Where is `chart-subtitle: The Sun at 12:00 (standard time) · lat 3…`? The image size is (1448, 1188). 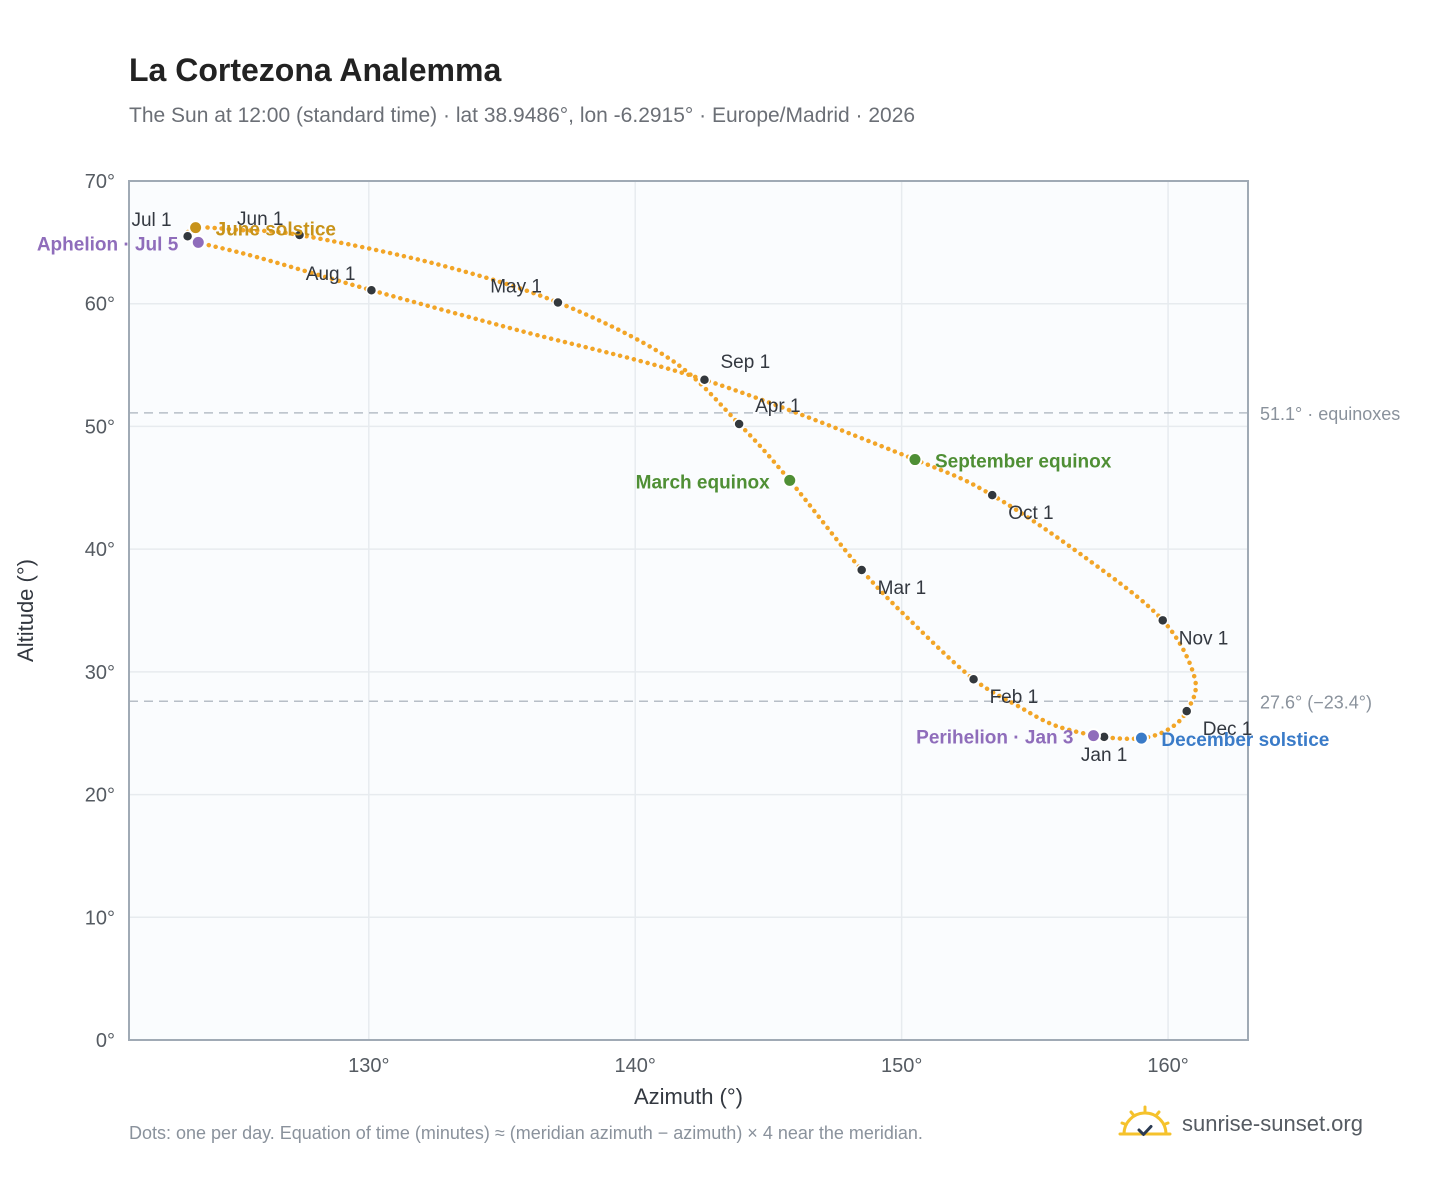
chart-subtitle: The Sun at 12:00 (standard time) · lat 3… is located at coordinates (522, 115).